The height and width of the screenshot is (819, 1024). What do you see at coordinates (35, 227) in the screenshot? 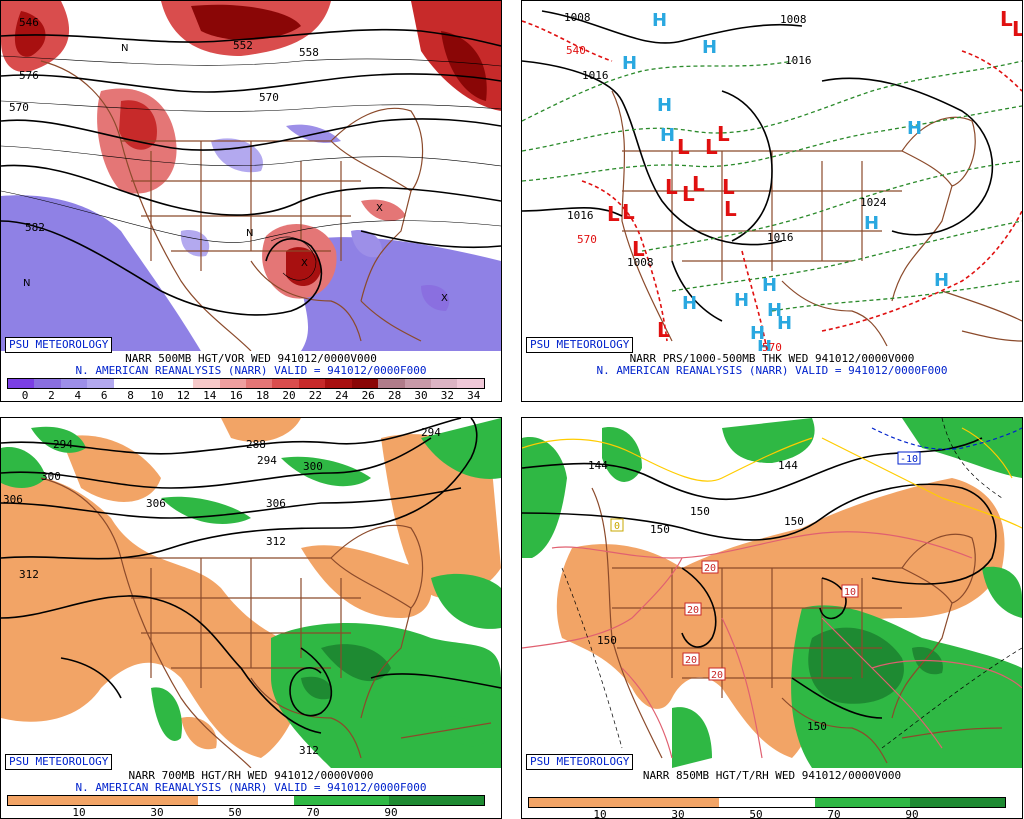
I see `contour-label: 582` at bounding box center [35, 227].